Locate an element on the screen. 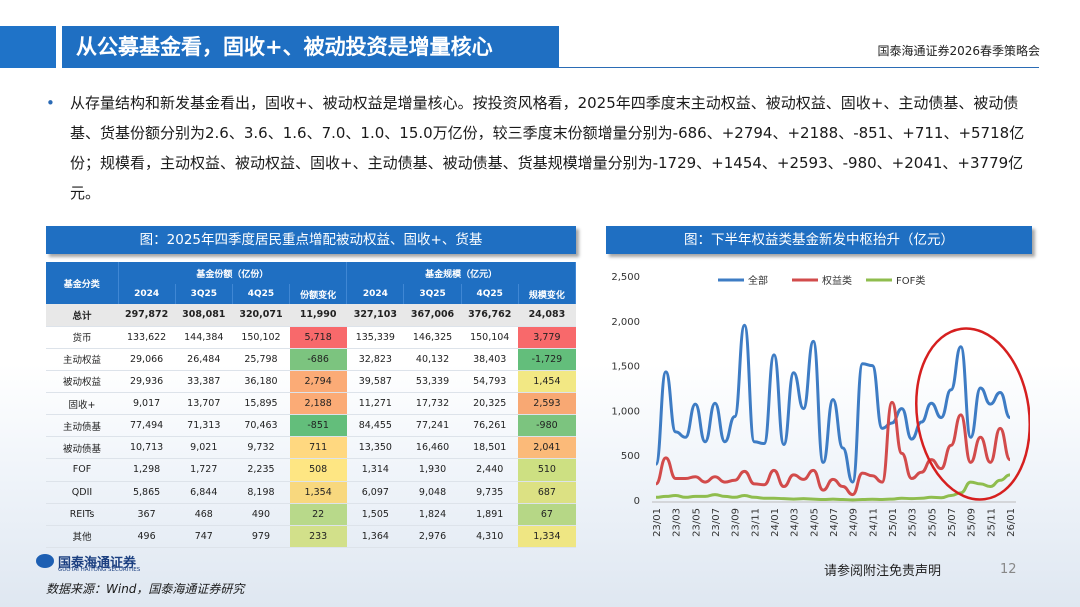 The height and width of the screenshot is (607, 1080). table-cell: 320,071 is located at coordinates (261, 315).